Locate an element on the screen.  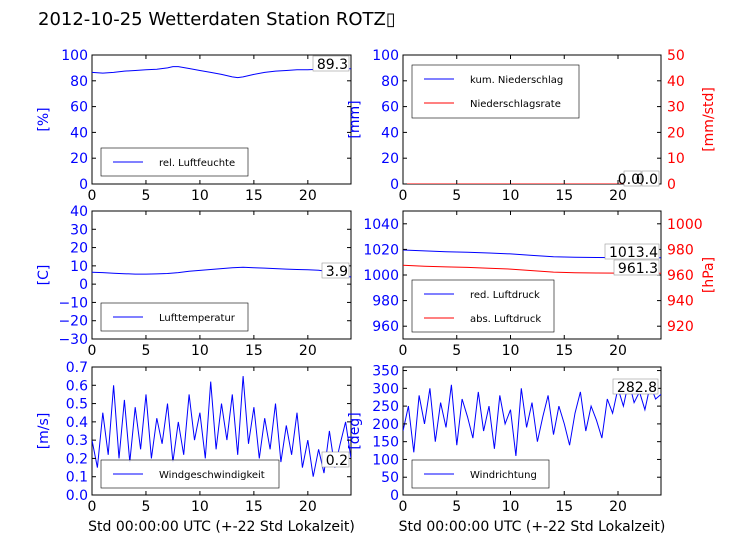
pressure-ytick-label: 980 is located at coordinates (385, 302).